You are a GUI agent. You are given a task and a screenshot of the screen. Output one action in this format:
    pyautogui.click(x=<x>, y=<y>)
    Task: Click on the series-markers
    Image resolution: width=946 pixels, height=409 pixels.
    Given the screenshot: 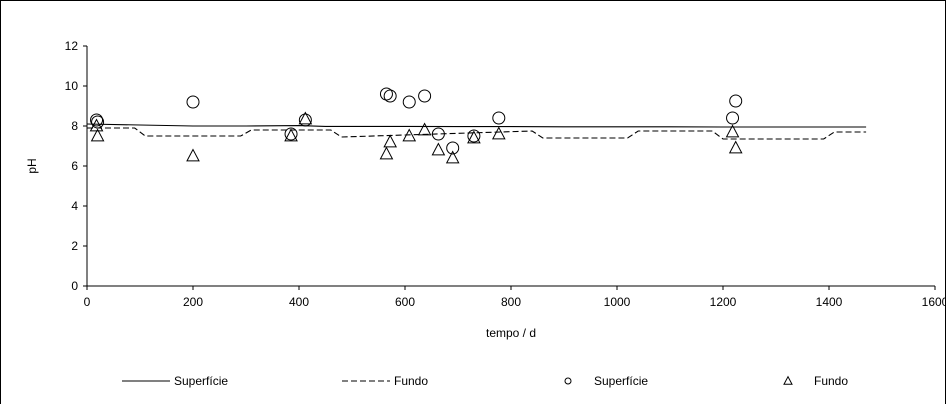 What is the action you would take?
    pyautogui.click(x=416, y=125)
    